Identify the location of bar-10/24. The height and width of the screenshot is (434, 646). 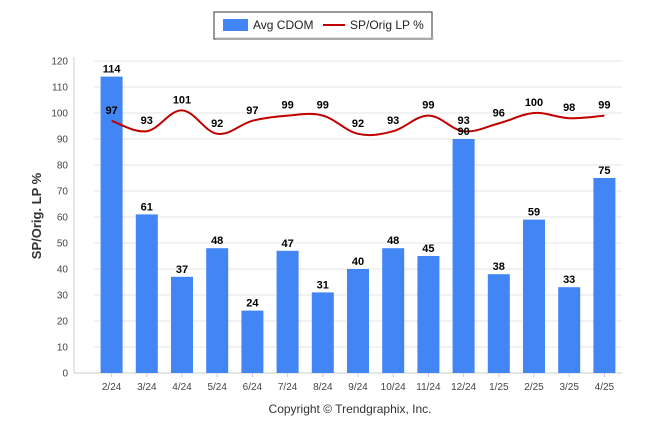
(393, 310).